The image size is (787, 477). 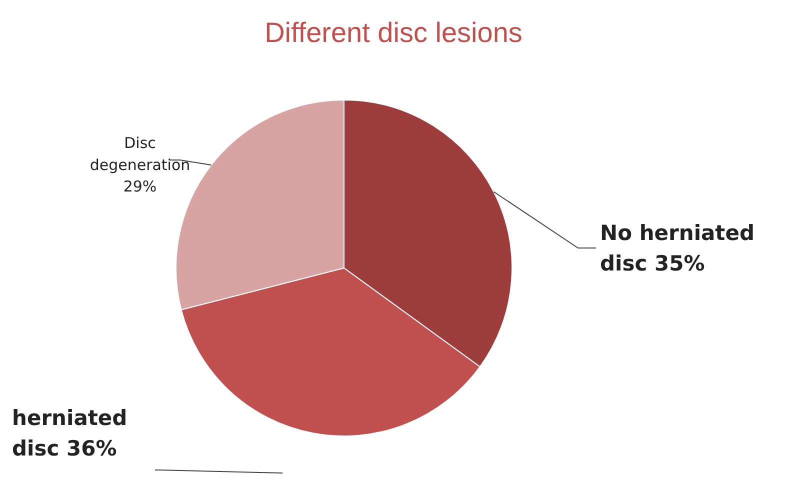 I want to click on slice-label: No herniated disc 35%, so click(x=677, y=248).